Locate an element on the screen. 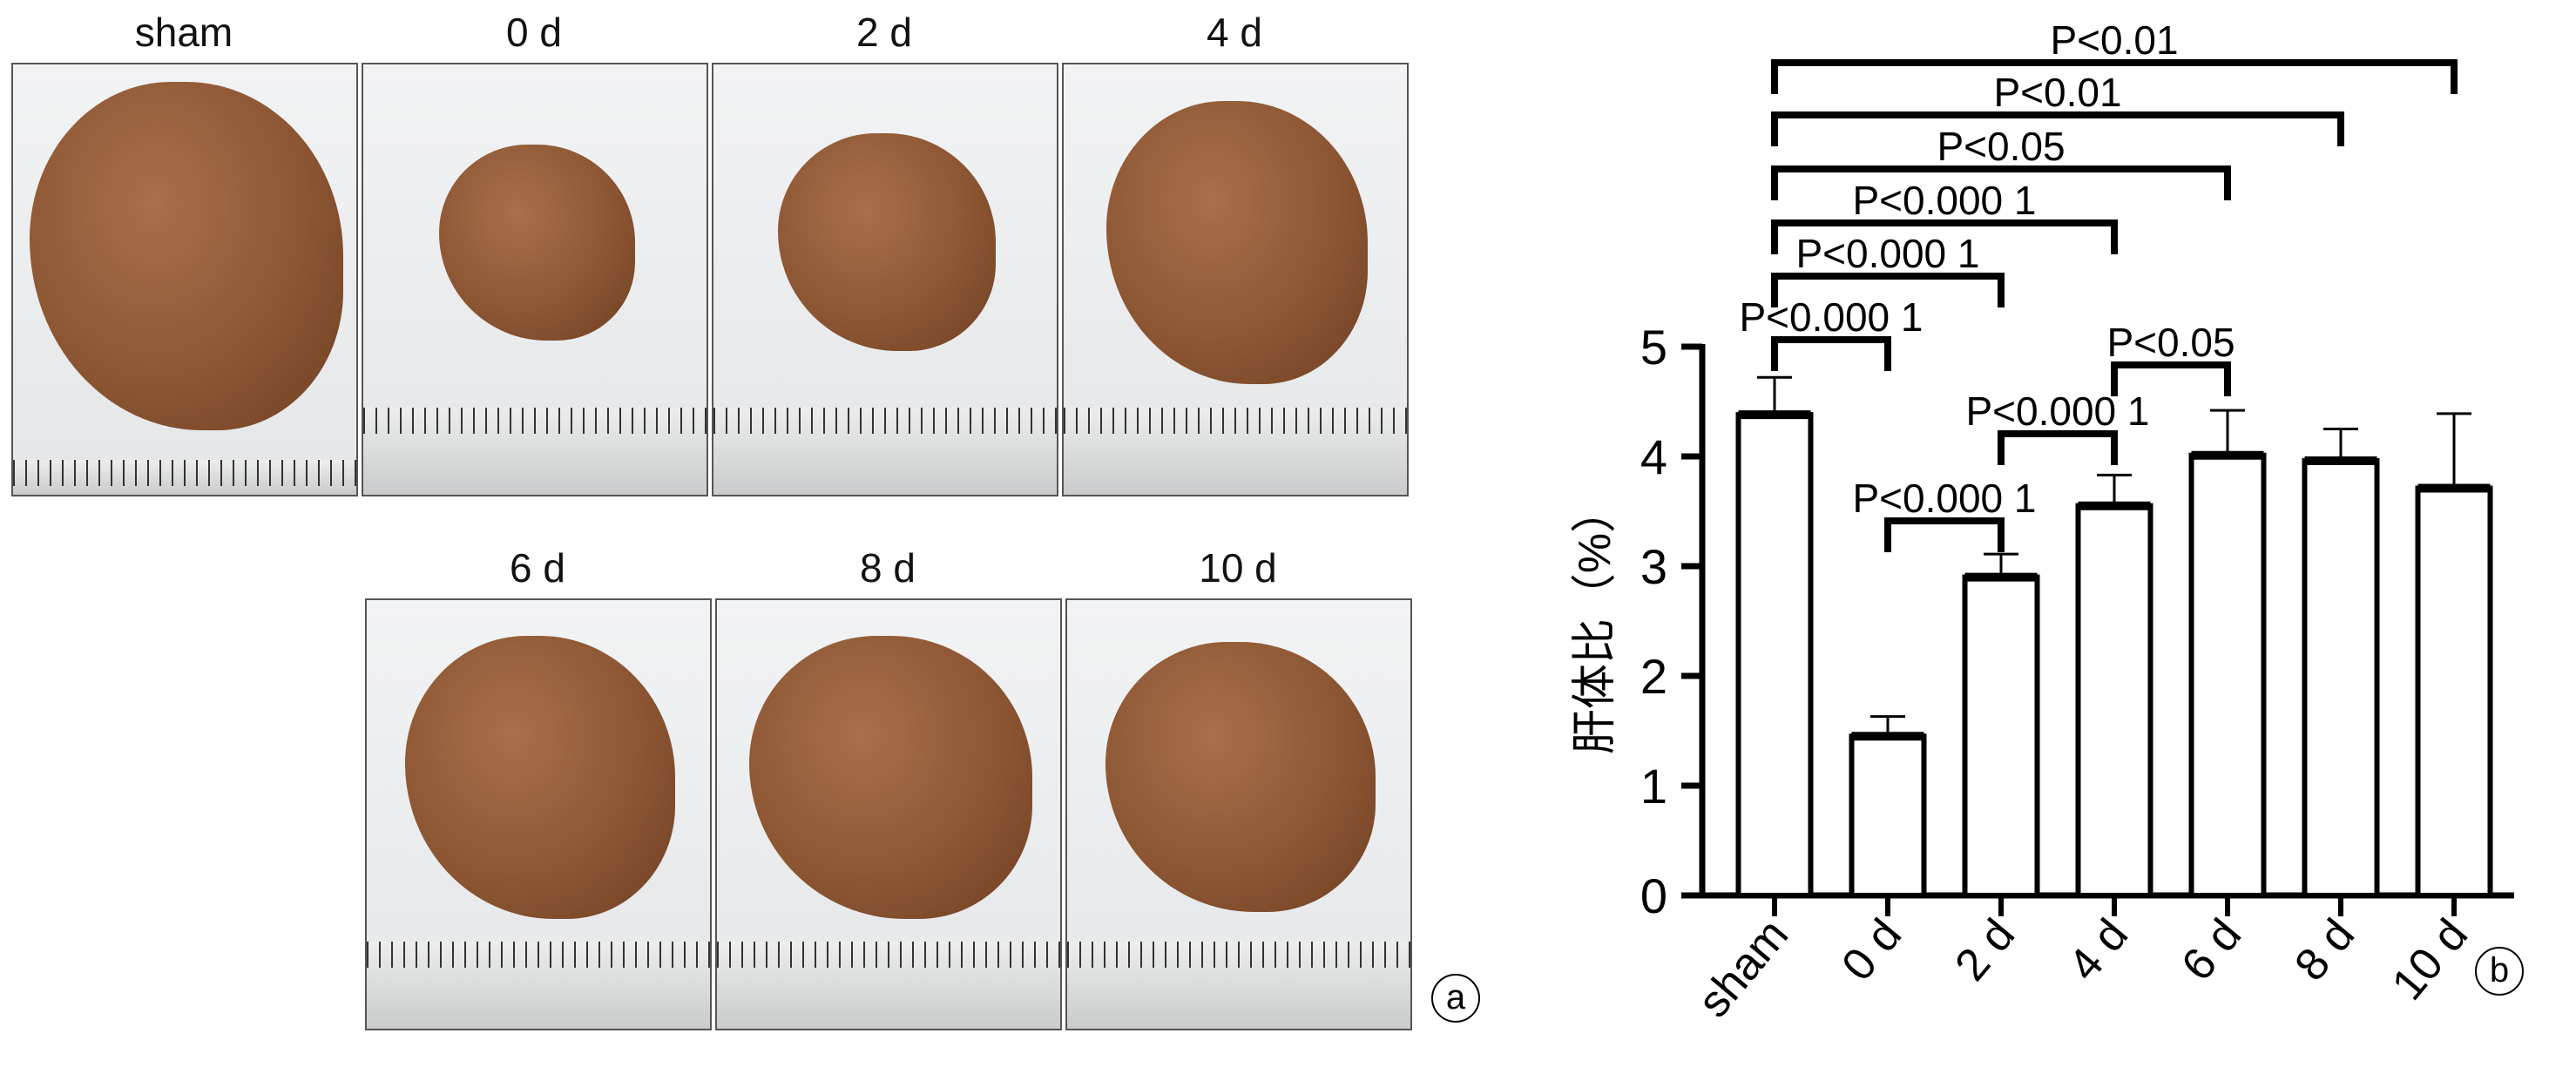 This screenshot has height=1067, width=2576. x-tick-label: 0 d is located at coordinates (1871, 950).